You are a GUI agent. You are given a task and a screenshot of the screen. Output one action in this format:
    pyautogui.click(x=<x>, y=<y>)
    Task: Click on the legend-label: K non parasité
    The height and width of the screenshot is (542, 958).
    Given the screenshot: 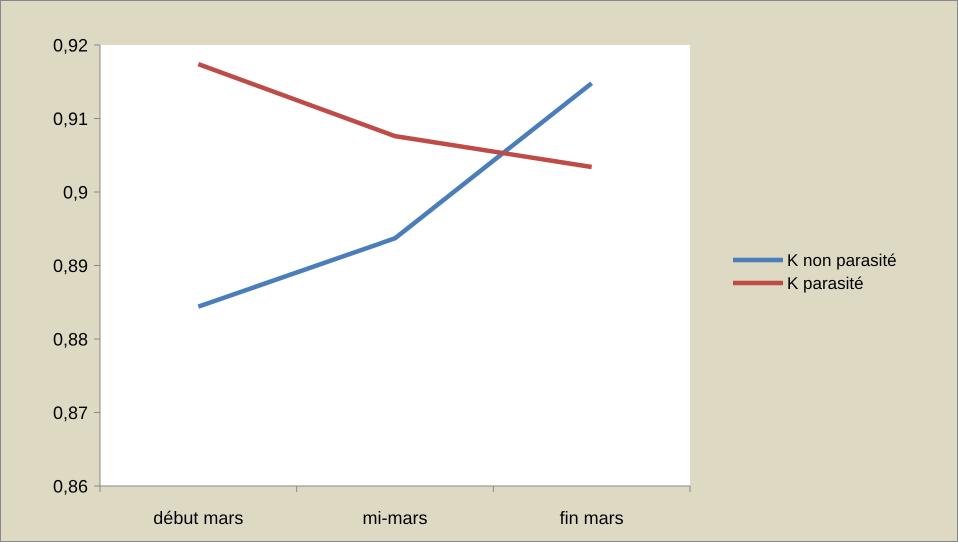 What is the action you would take?
    pyautogui.click(x=842, y=260)
    